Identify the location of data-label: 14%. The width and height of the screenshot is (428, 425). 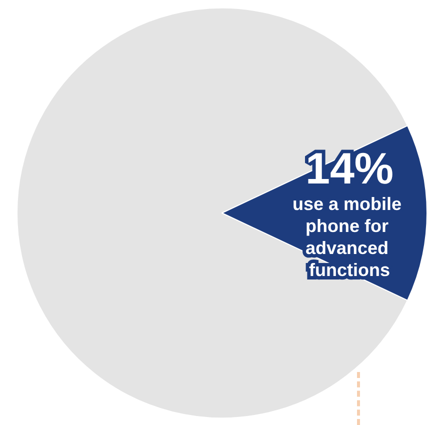
(349, 169).